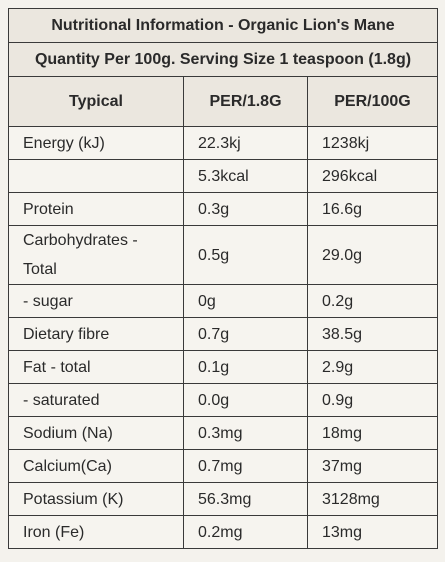 This screenshot has width=445, height=562. I want to click on per-100g: 13mg, so click(372, 532).